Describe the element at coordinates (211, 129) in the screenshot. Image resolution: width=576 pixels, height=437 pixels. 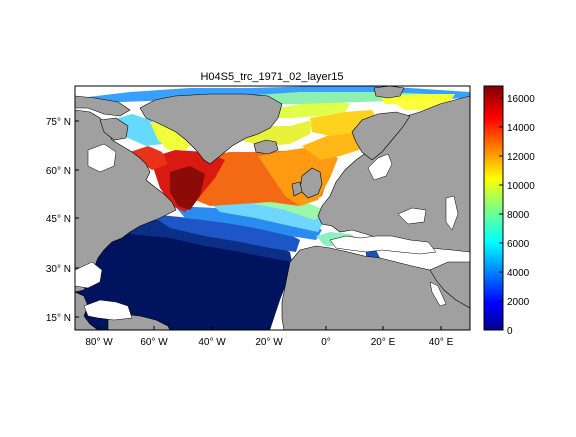
I see `greenland` at that location.